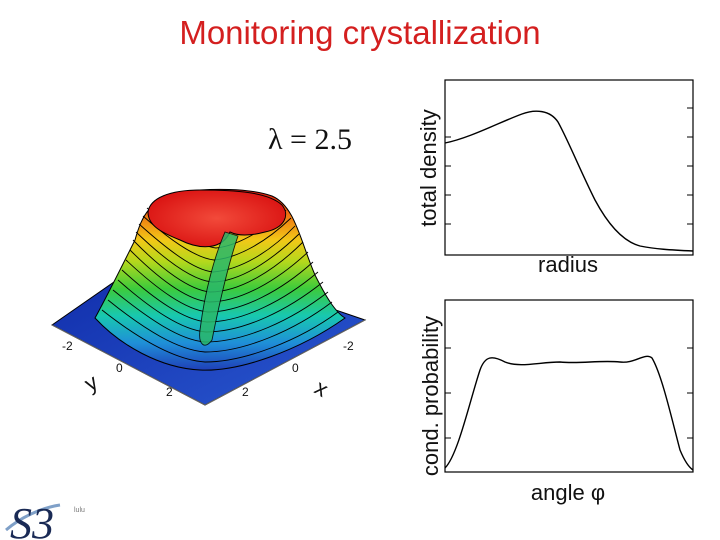  Describe the element at coordinates (322, 388) in the screenshot. I see `surface-x-axis-label: x` at that location.